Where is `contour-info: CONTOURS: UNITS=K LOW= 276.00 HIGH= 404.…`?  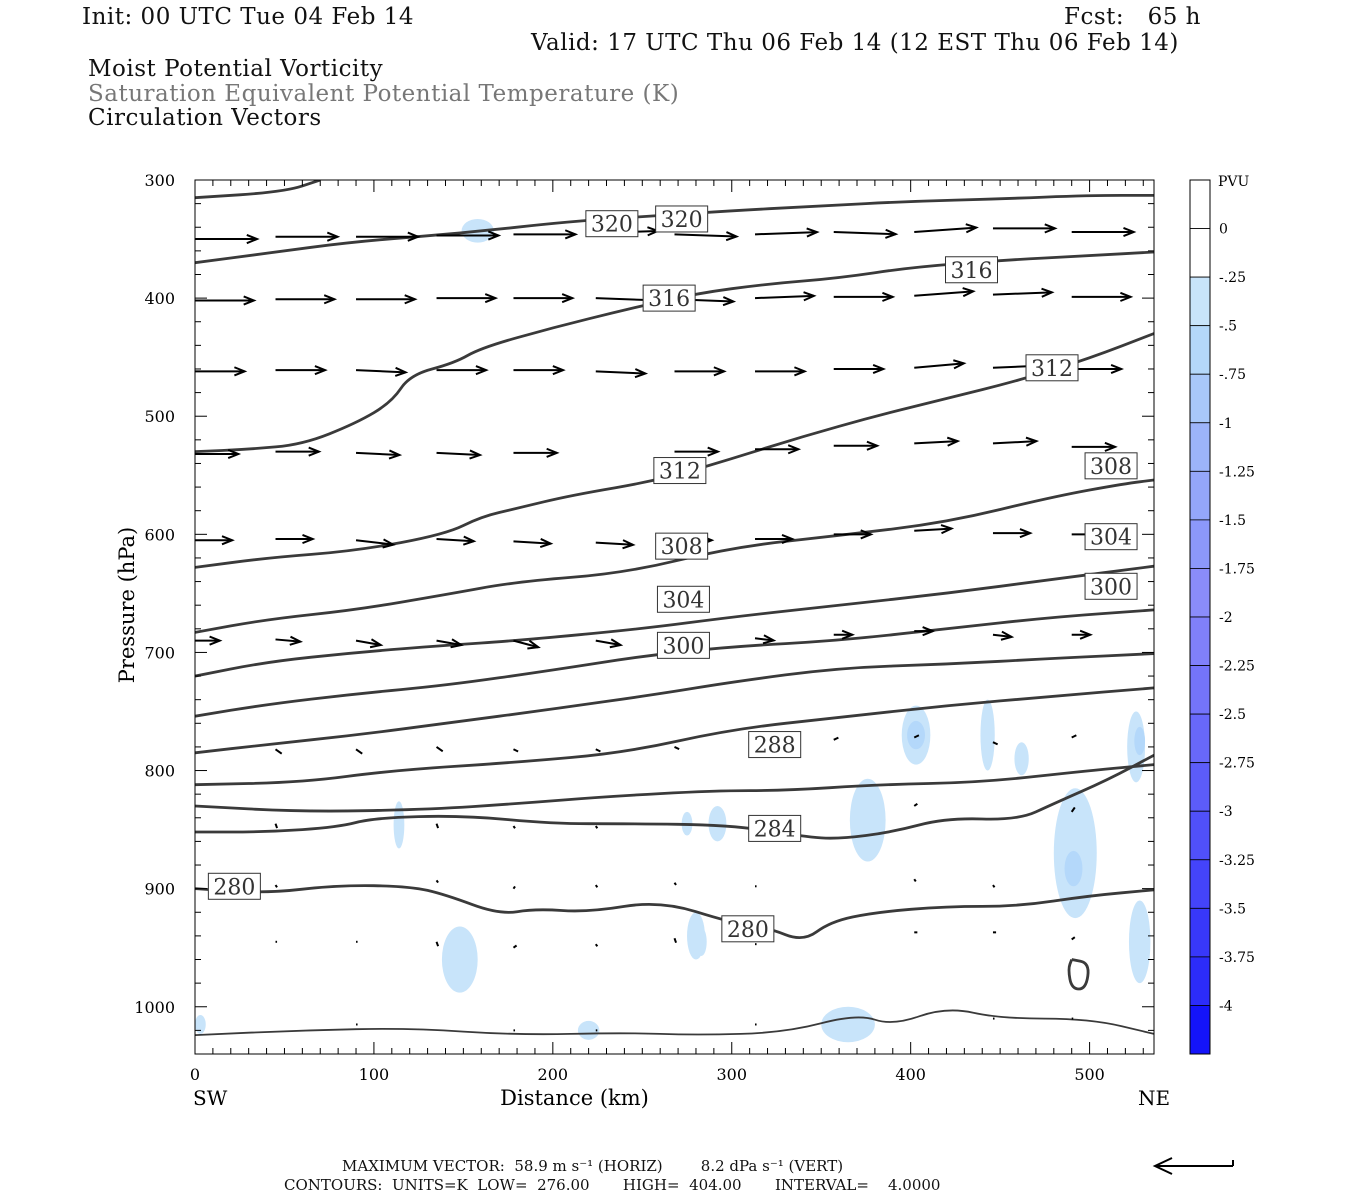
contour-info: CONTOURS: UNITS=K LOW= 276.00 HIGH= 404.… is located at coordinates (612, 1185).